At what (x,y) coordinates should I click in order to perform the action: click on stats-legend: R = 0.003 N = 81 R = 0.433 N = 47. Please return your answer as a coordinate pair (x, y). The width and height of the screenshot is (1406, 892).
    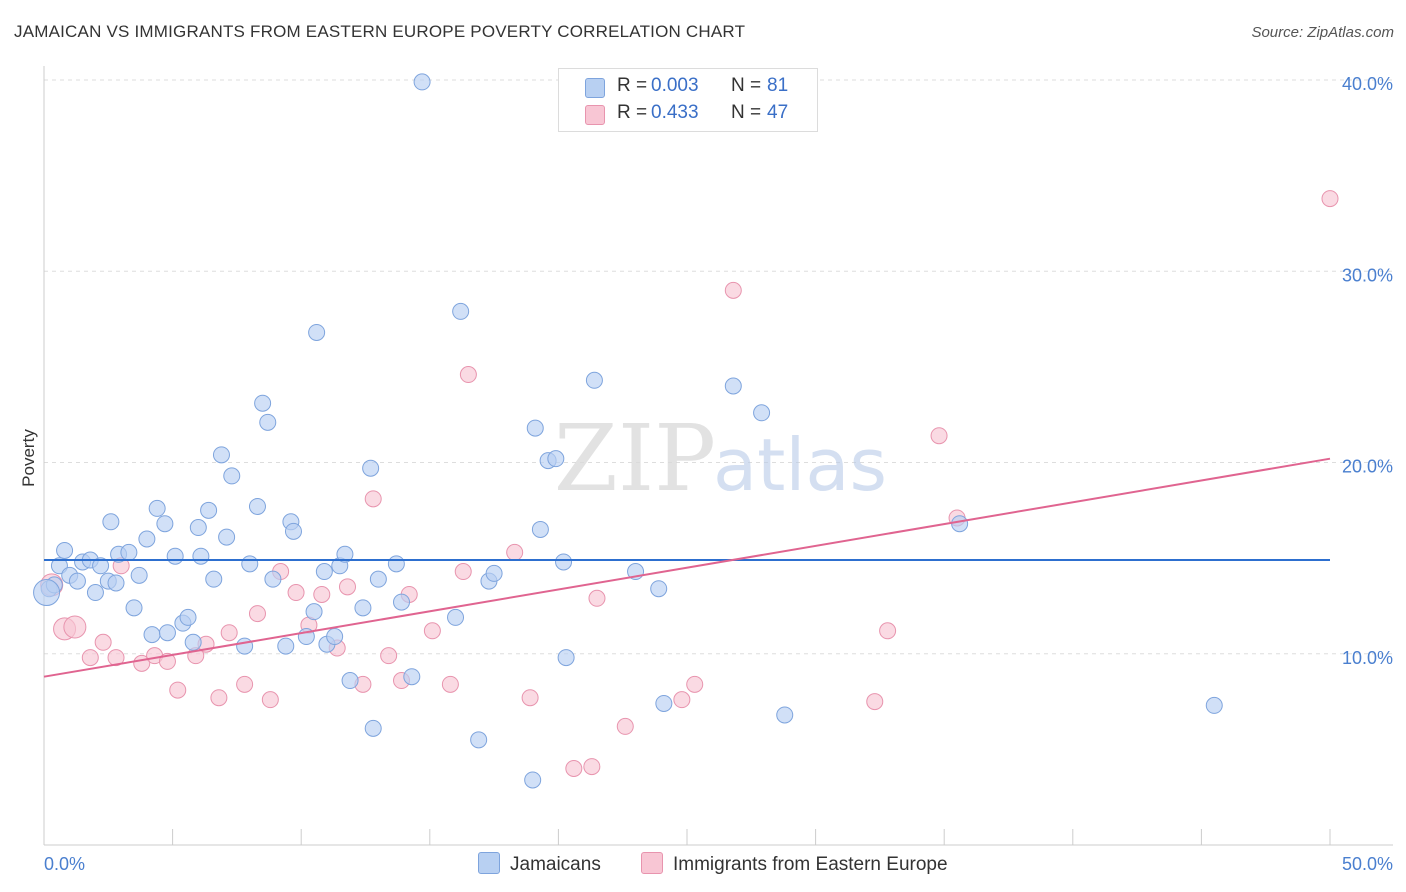
    Looking at the image, I should click on (688, 100).